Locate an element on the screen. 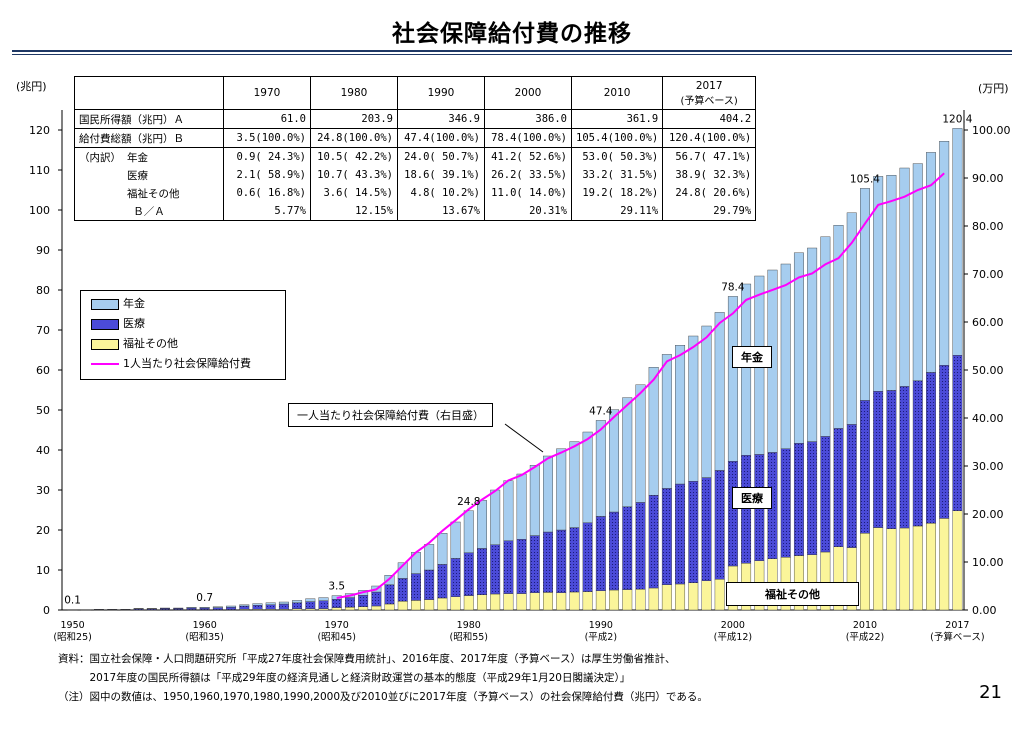 The image size is (1024, 730). row-label-text: 福祉その他 is located at coordinates (153, 193).